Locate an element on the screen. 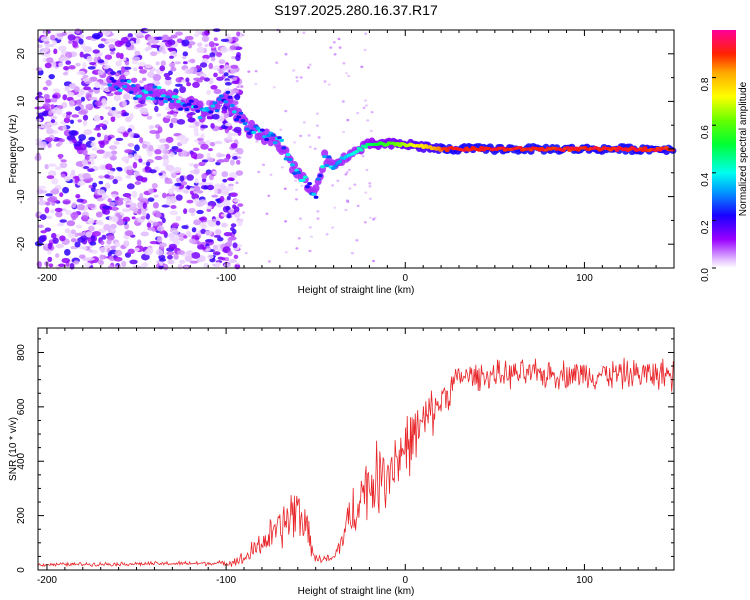  colorbar-tick-label: 0.0 is located at coordinates (705, 275).